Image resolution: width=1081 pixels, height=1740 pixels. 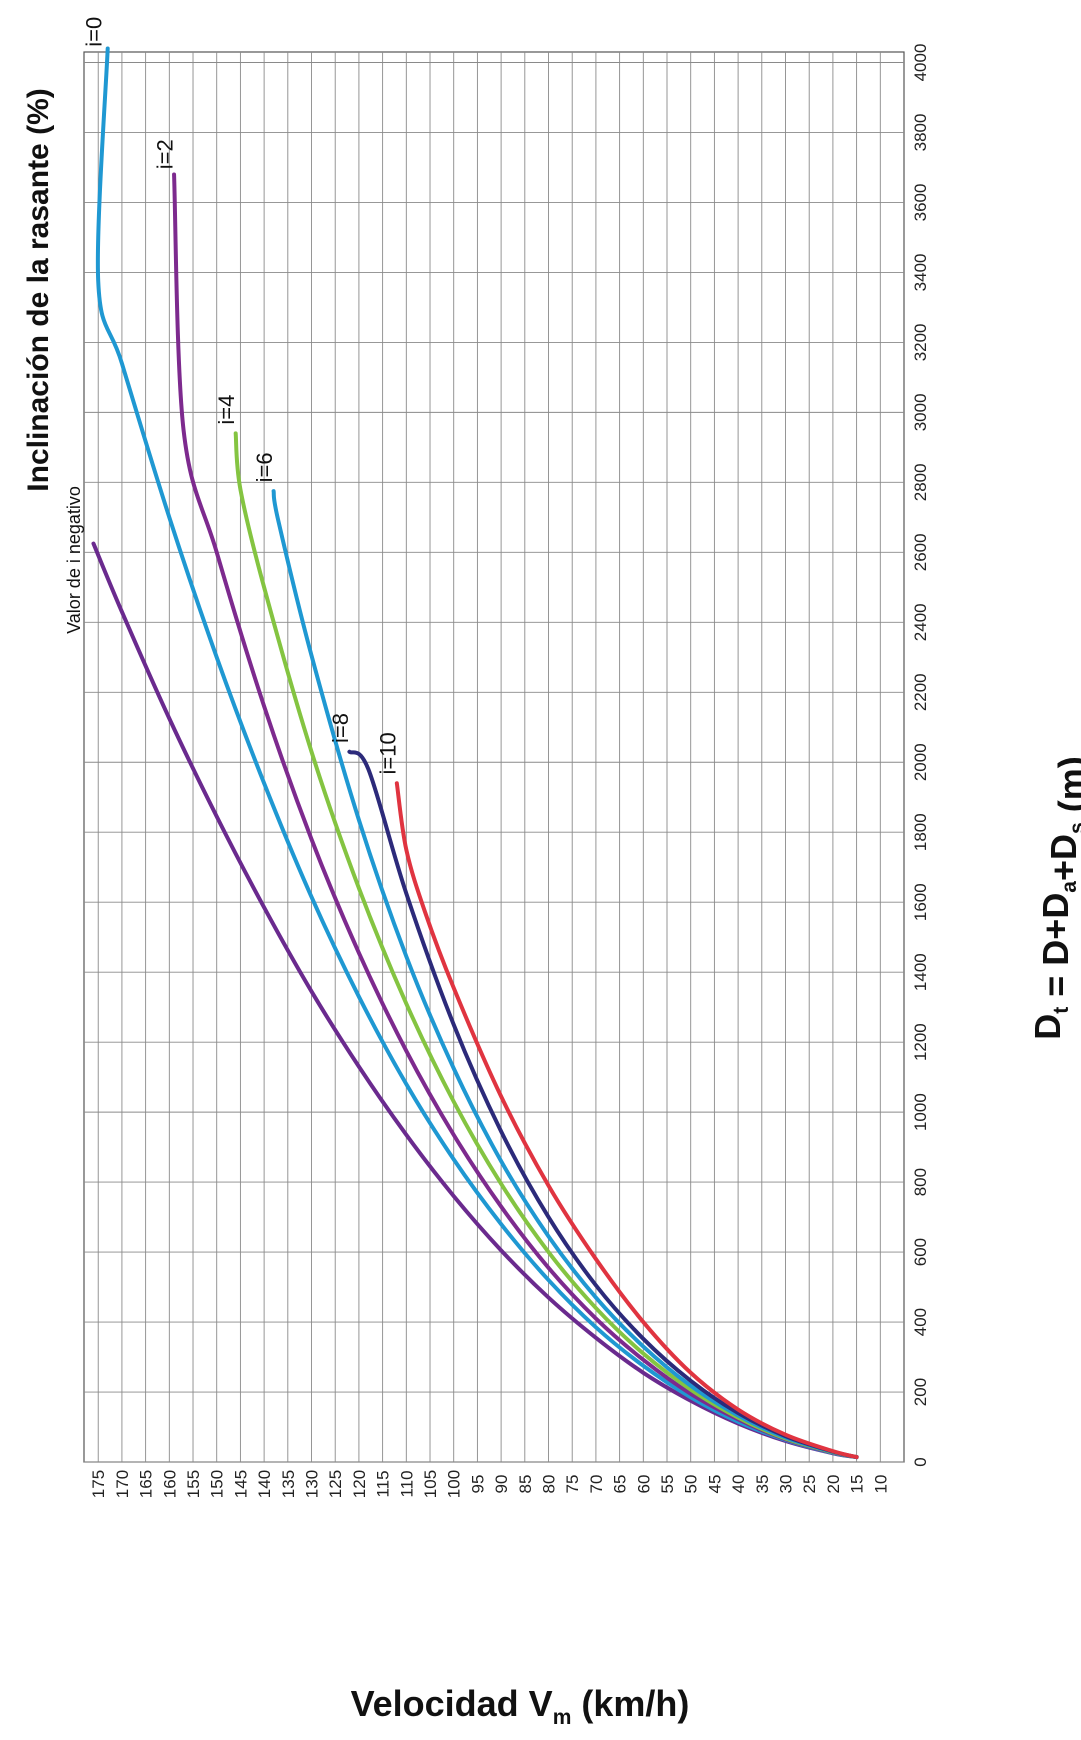 What do you see at coordinates (452, 1703) in the screenshot?
I see `x-axis-label-main: Velocidad V` at bounding box center [452, 1703].